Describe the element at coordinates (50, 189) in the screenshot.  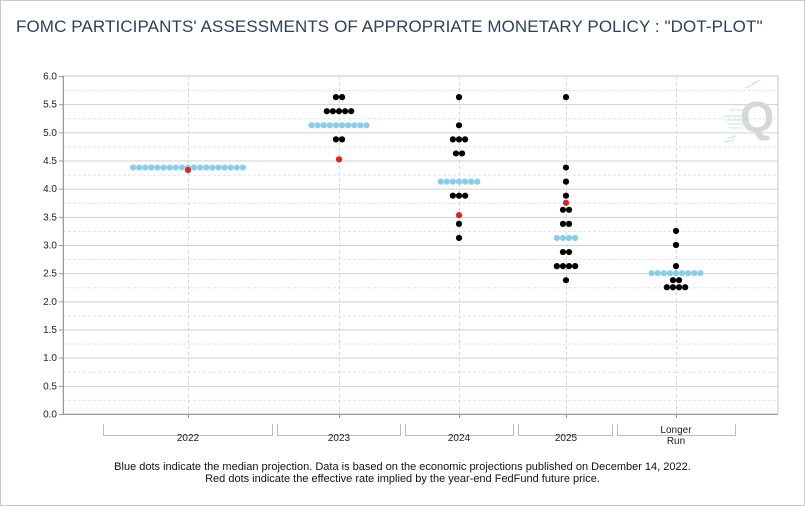
I see `y-tick-label: 4.0` at that location.